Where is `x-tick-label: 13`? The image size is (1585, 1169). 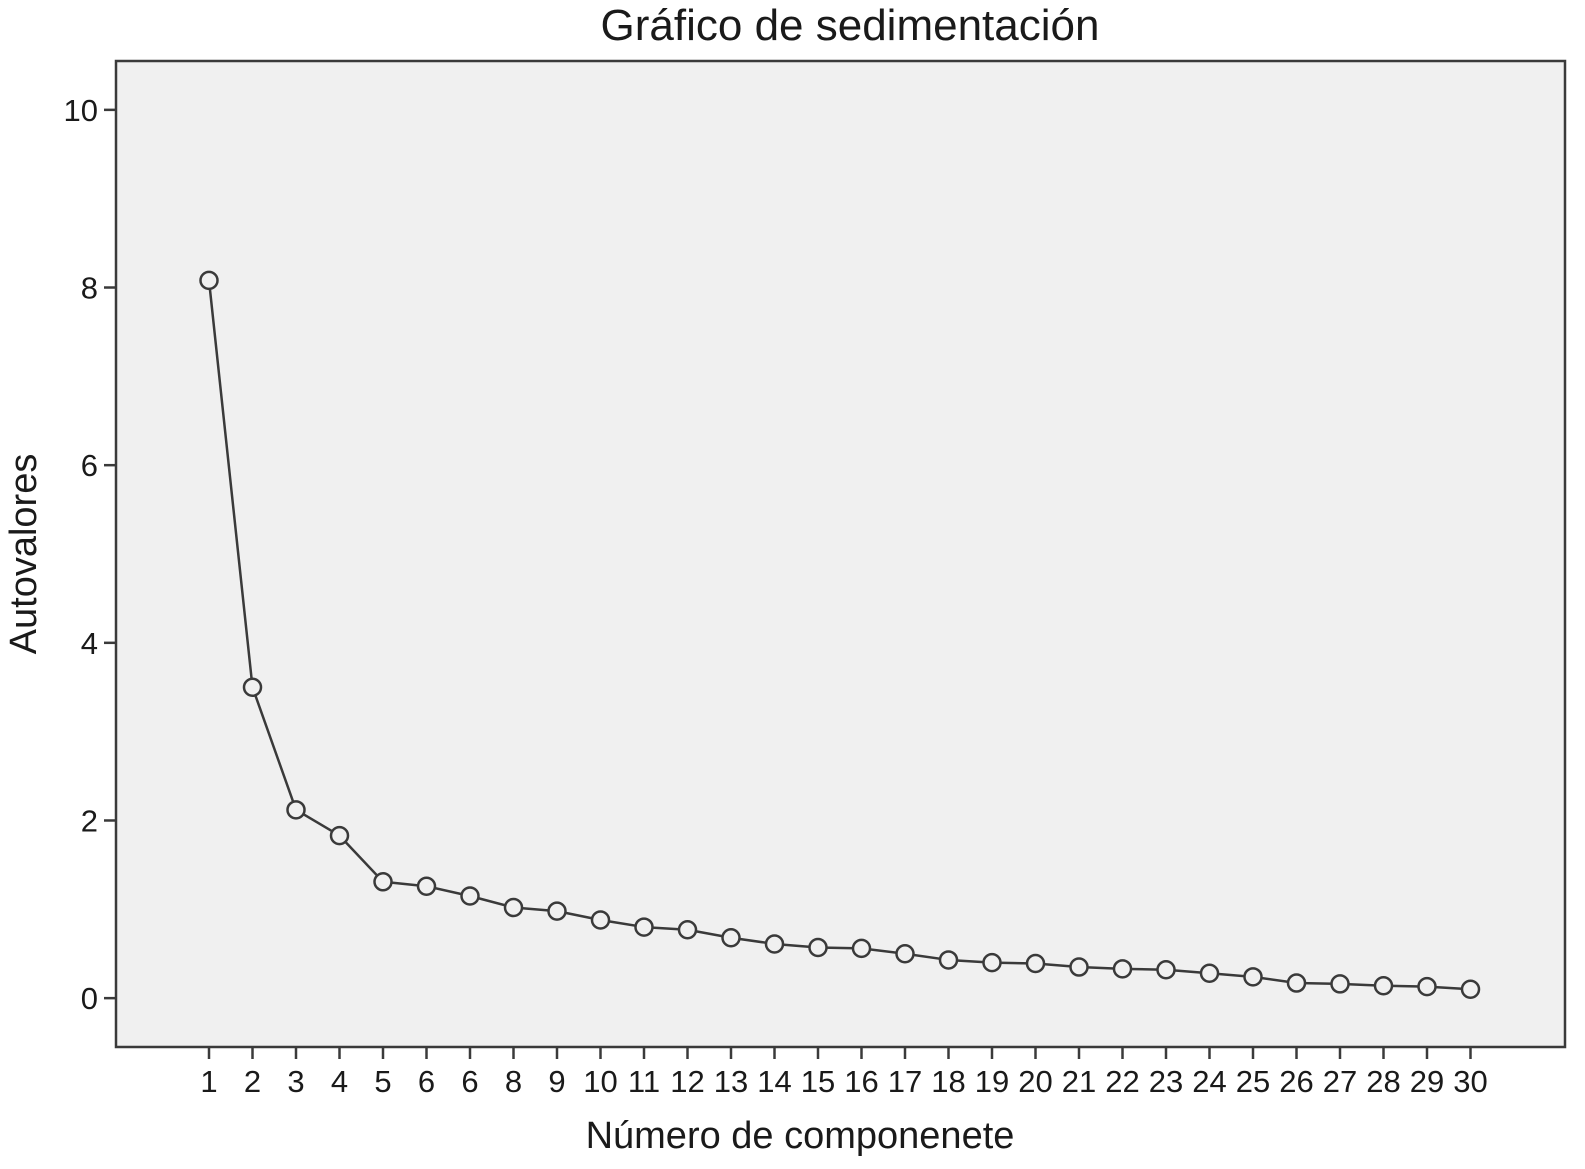 x-tick-label: 13 is located at coordinates (731, 1081).